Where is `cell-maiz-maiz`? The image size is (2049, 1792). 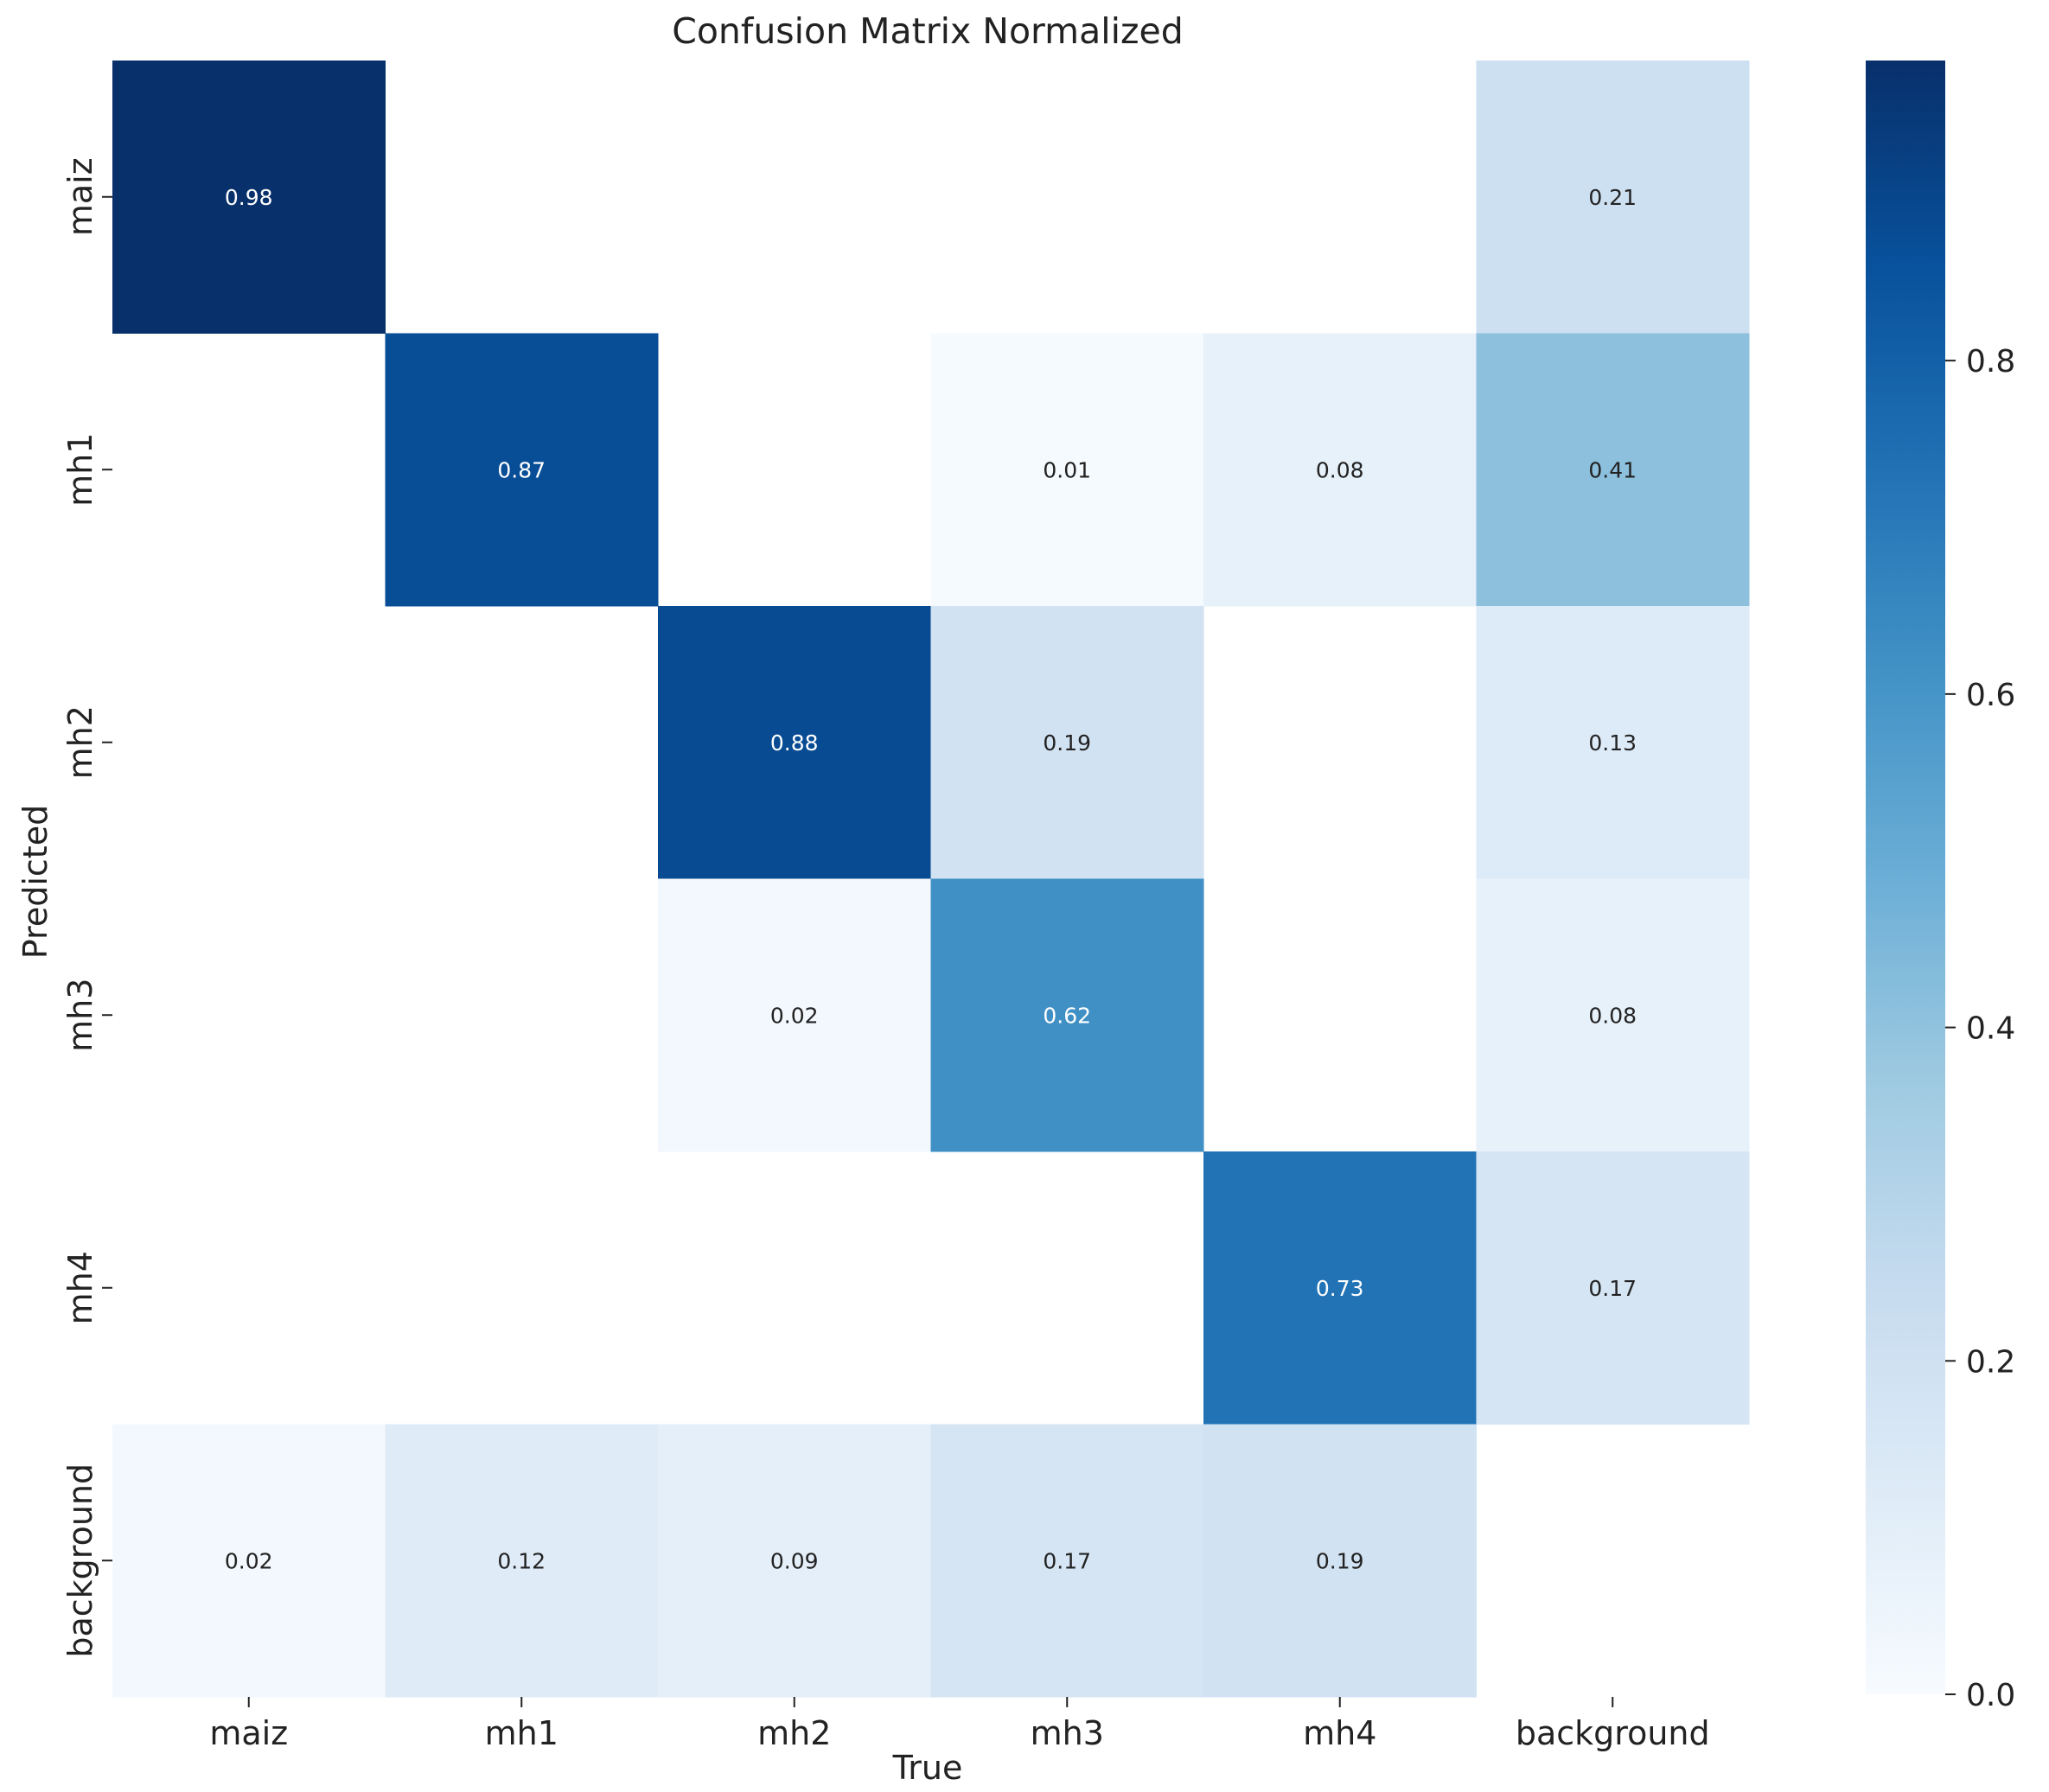
cell-maiz-maiz is located at coordinates (249, 197).